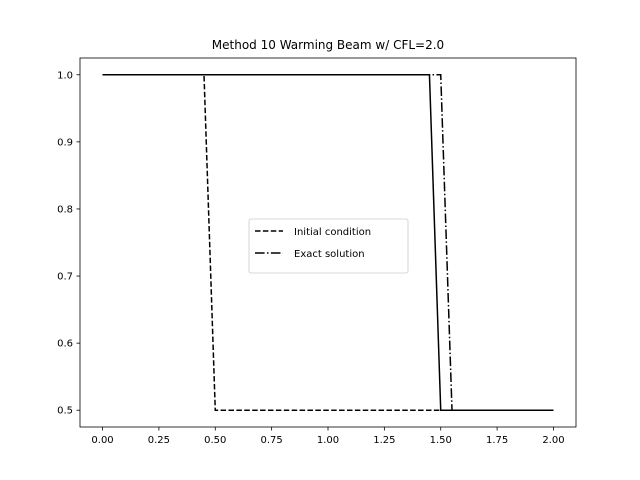 This screenshot has height=480, width=640. I want to click on y-tick-label: 0.9, so click(65, 142).